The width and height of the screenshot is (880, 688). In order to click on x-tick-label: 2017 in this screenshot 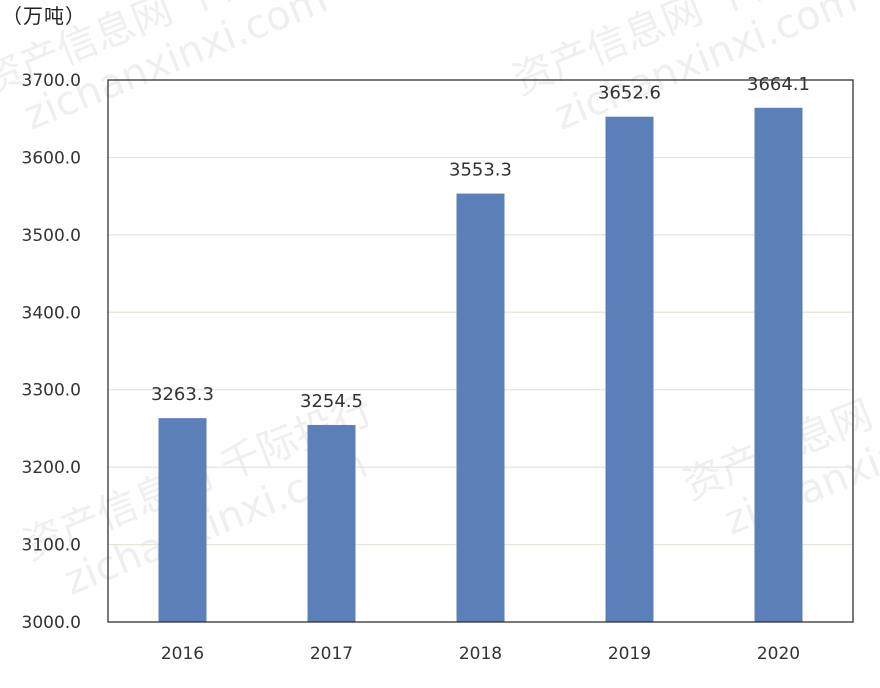, I will do `click(331, 654)`.